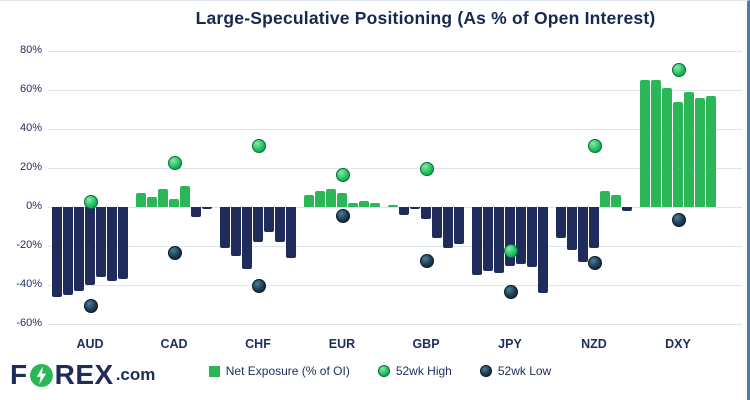  What do you see at coordinates (594, 344) in the screenshot?
I see `x-axis-category-label: NZD` at bounding box center [594, 344].